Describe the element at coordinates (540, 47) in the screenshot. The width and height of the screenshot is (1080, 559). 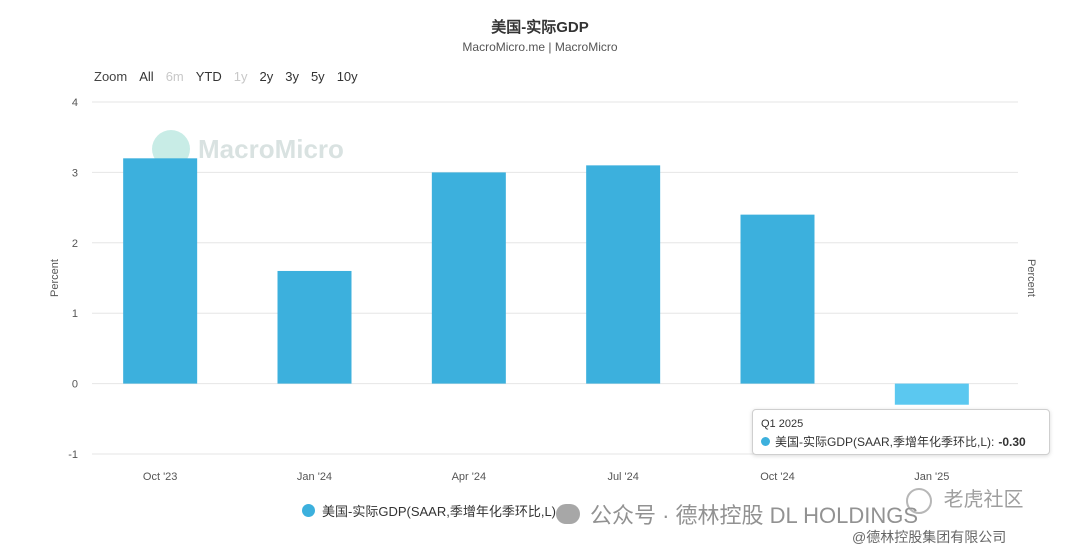
I see `chart-subtitle: MacroMicro.me | MacroMicro` at that location.